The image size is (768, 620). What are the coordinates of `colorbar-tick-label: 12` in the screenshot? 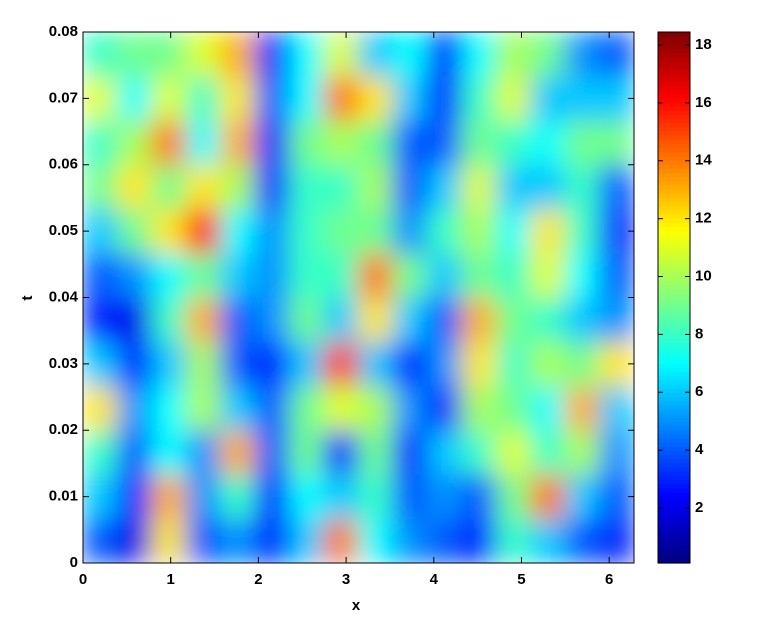 It's located at (703, 218).